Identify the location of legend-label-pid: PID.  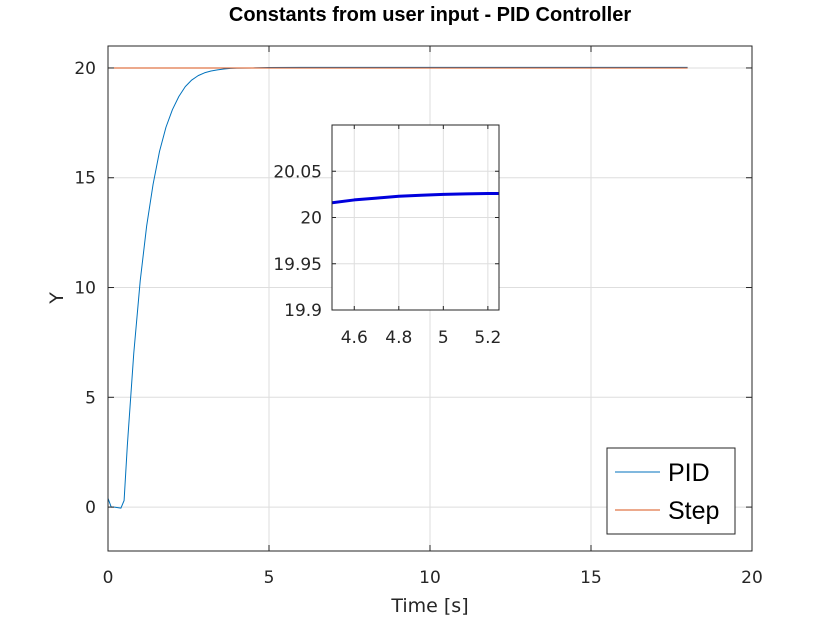
(689, 473).